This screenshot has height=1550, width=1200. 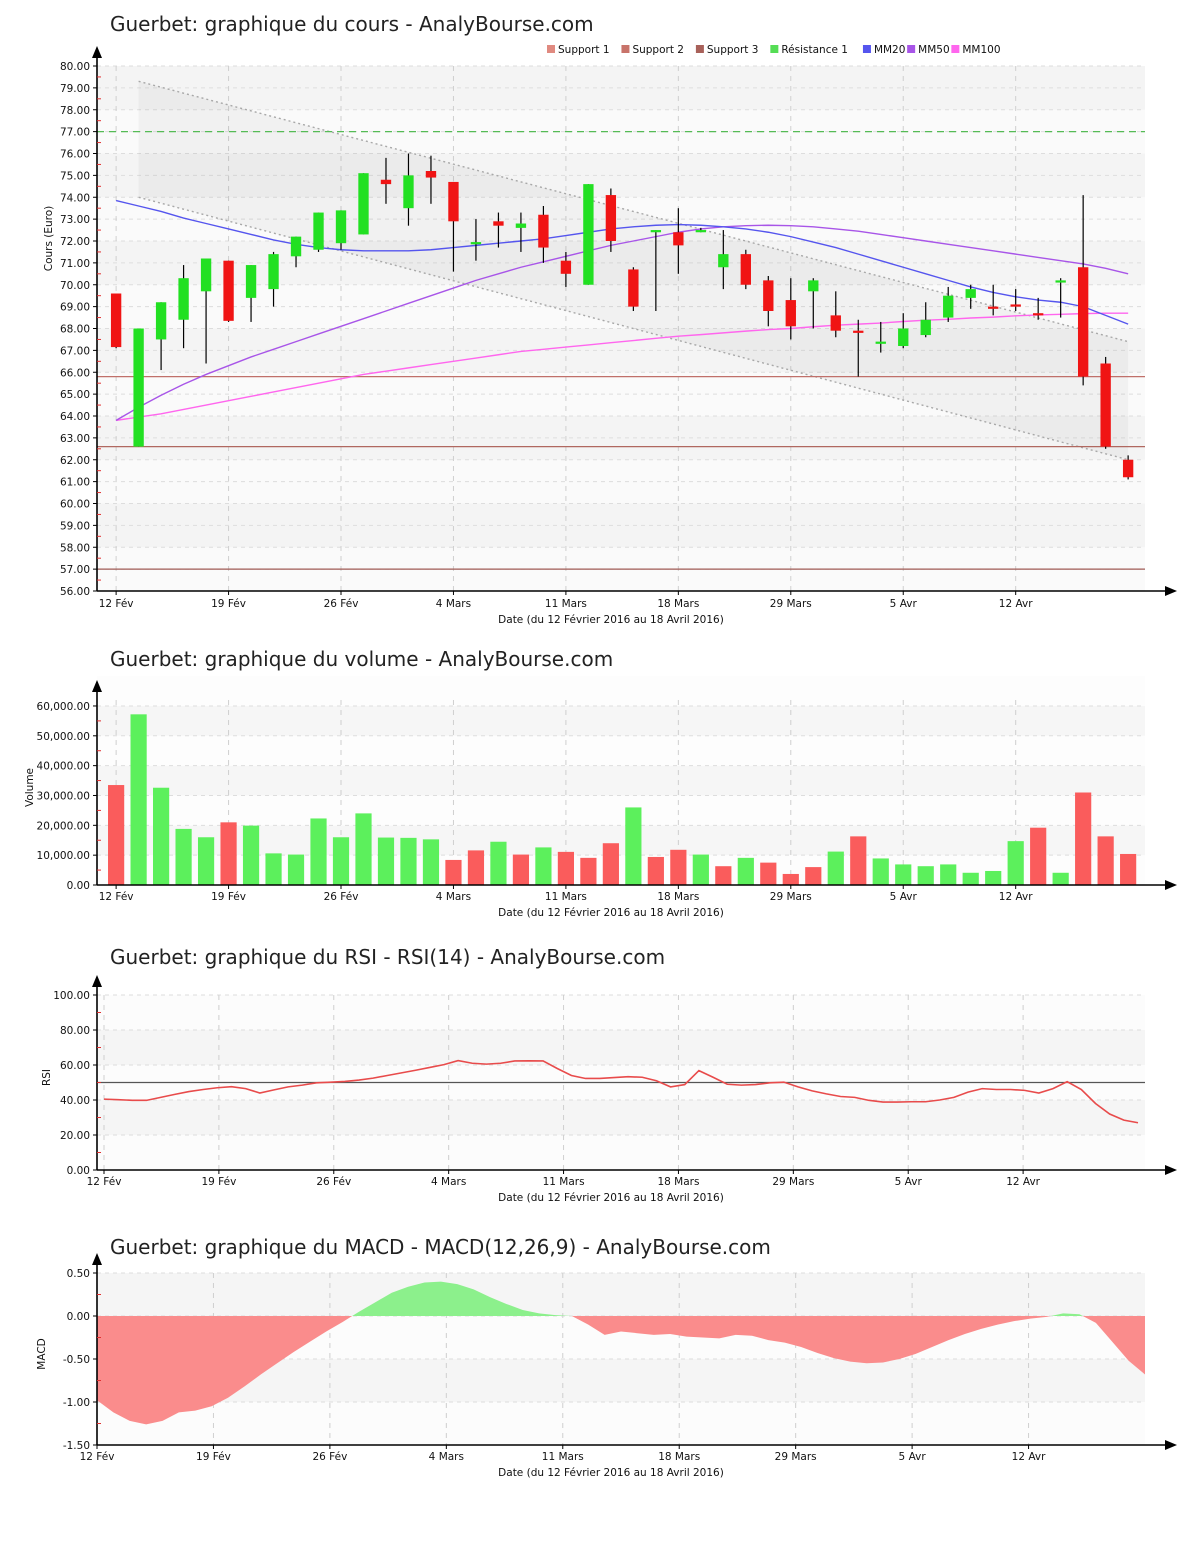 What do you see at coordinates (75, 155) in the screenshot?
I see `svg-text: 76.00` at bounding box center [75, 155].